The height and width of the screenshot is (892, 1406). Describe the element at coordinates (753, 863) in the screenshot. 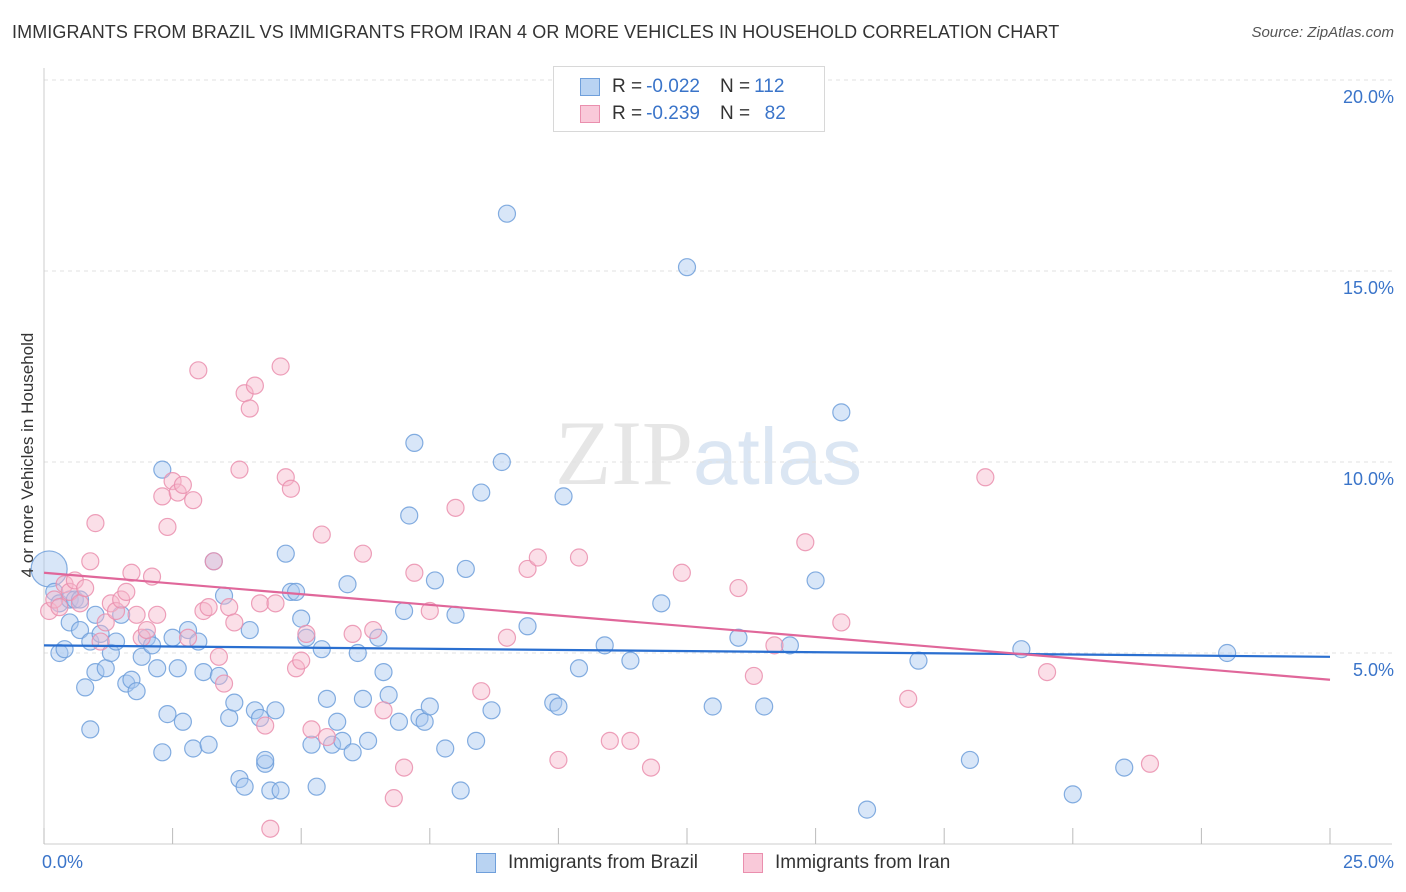

I see `bottom-legend-swatch-iran` at that location.